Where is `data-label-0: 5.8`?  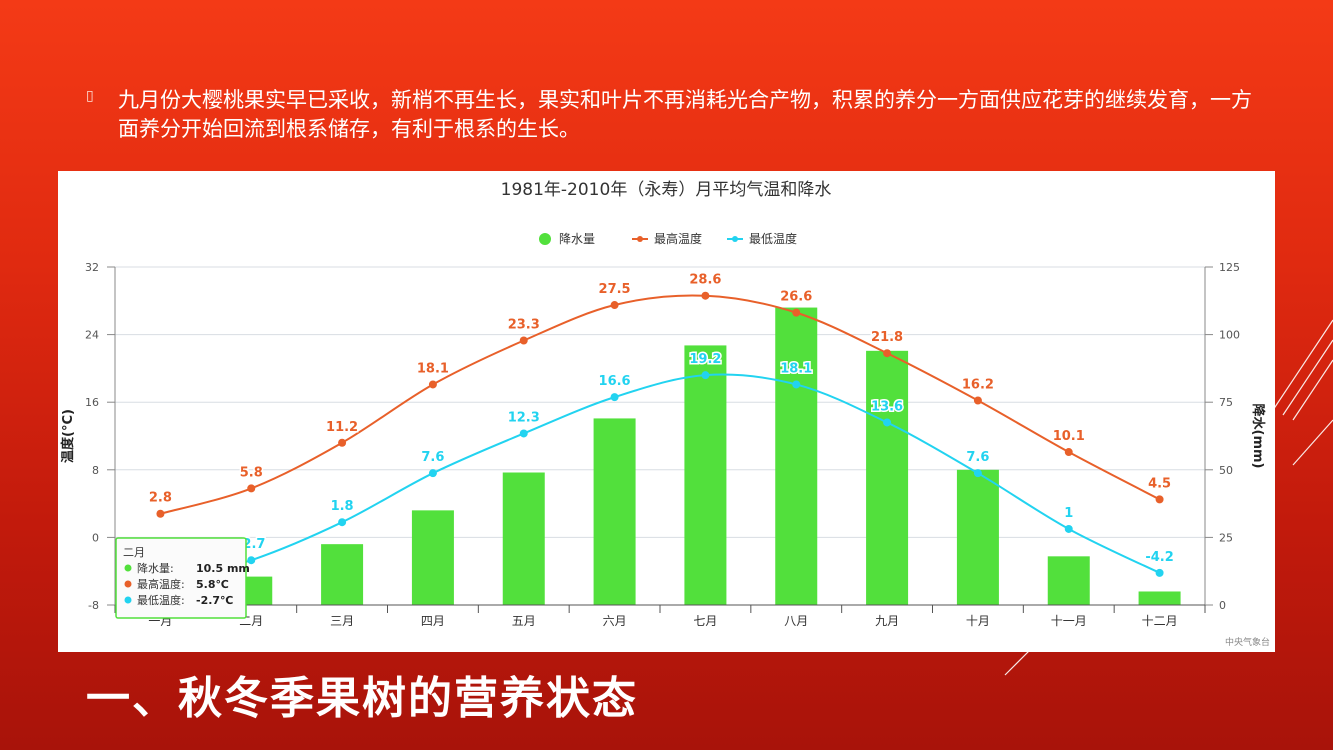
data-label-0: 5.8 is located at coordinates (251, 472).